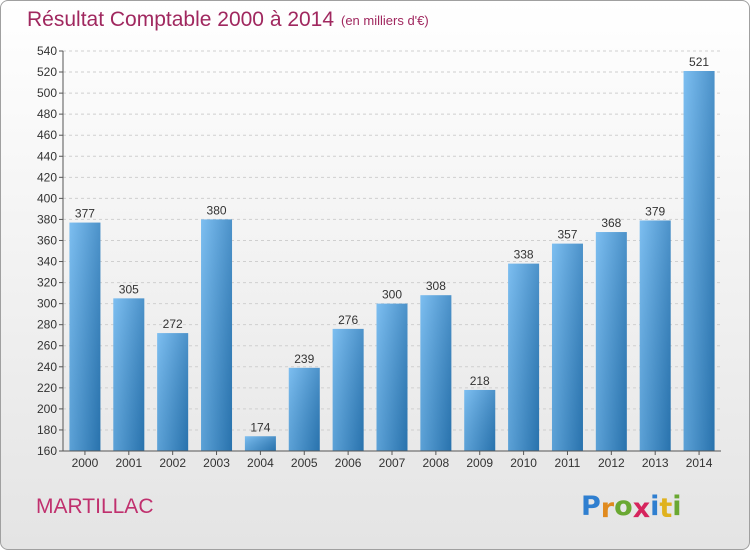  What do you see at coordinates (47, 135) in the screenshot?
I see `y-tick-label: 460` at bounding box center [47, 135].